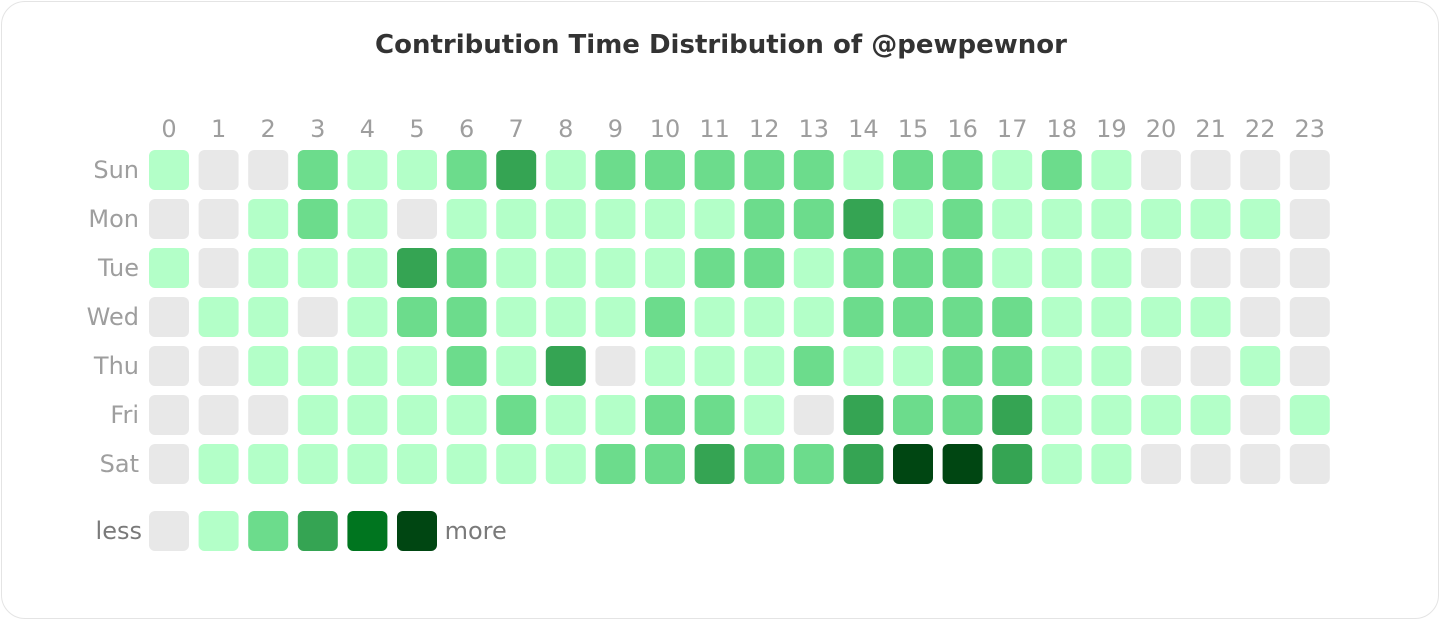 The image size is (1442, 622). Describe the element at coordinates (119, 531) in the screenshot. I see `legend-less-label: less` at that location.